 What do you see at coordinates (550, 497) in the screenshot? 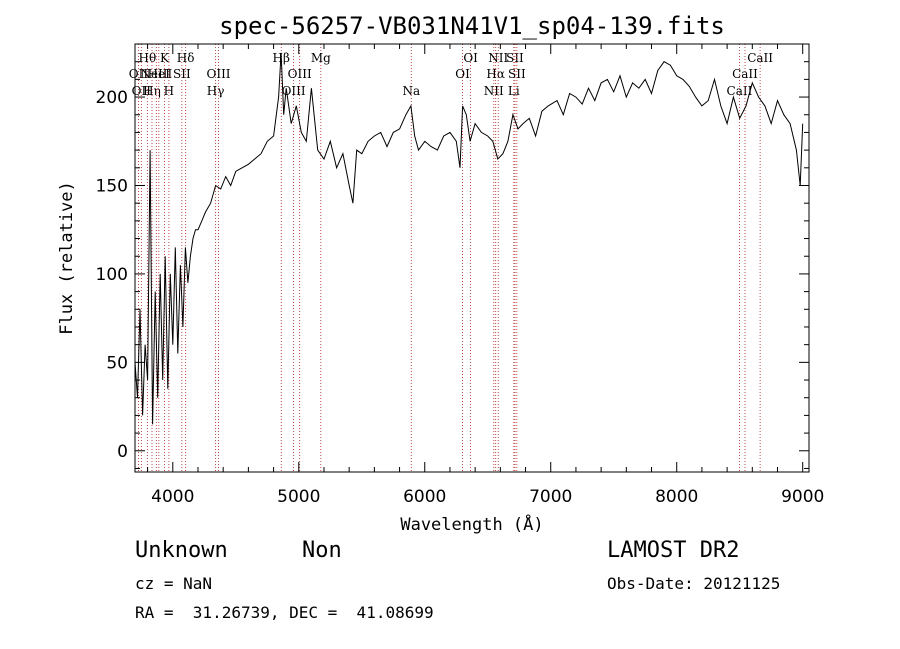
I see `x-tick-label: 7000` at bounding box center [550, 497].